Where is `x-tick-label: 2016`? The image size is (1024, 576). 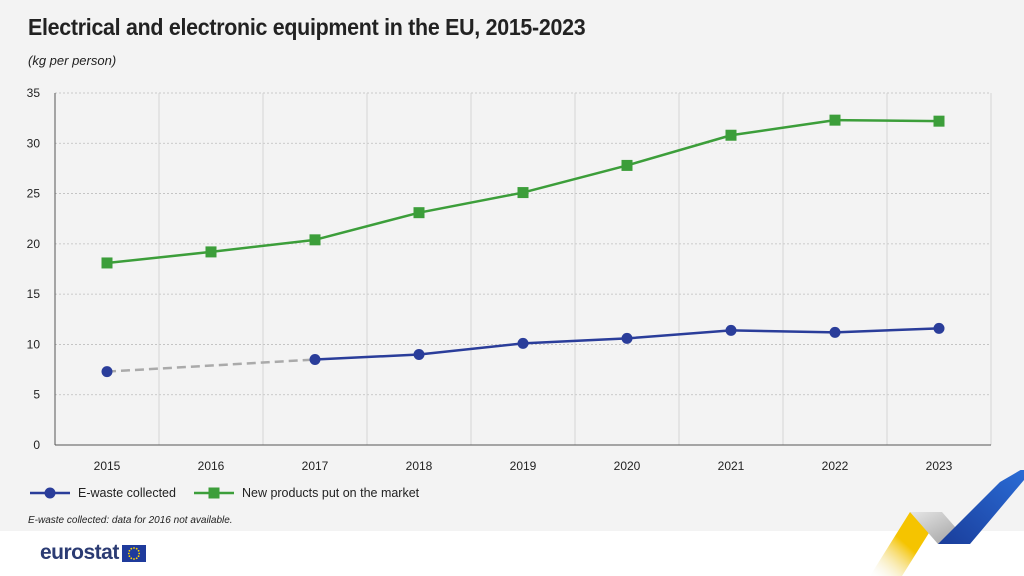
x-tick-label: 2016 is located at coordinates (211, 466).